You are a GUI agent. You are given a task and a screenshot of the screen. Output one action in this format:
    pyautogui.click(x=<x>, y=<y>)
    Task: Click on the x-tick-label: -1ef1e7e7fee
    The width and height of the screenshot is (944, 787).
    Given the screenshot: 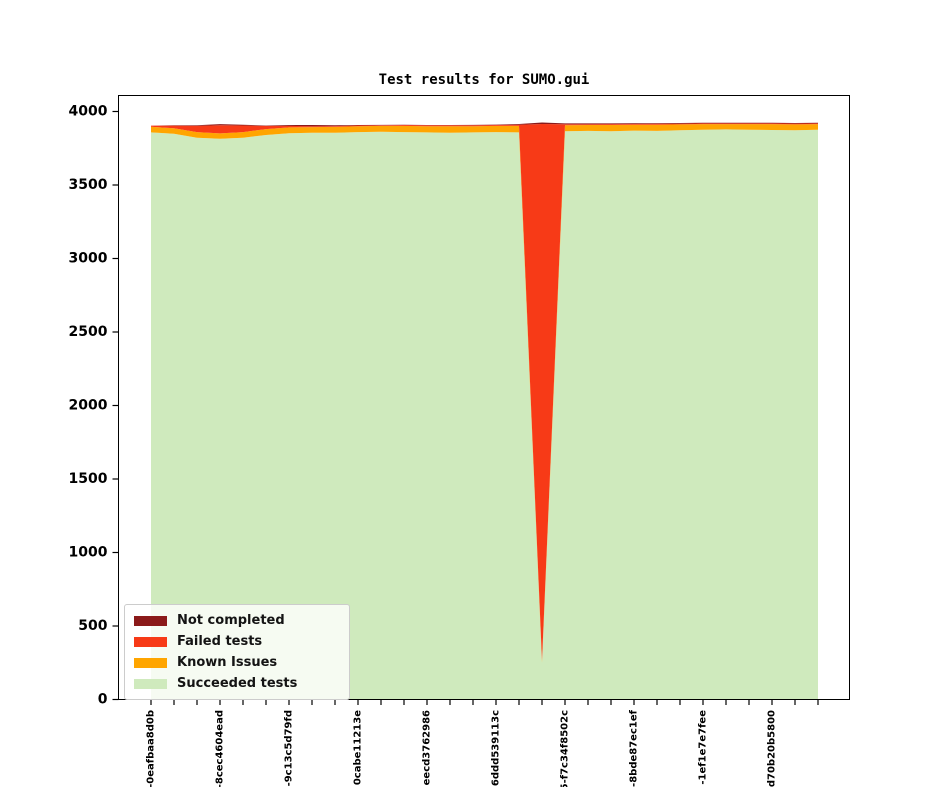 What is the action you would take?
    pyautogui.click(x=703, y=747)
    